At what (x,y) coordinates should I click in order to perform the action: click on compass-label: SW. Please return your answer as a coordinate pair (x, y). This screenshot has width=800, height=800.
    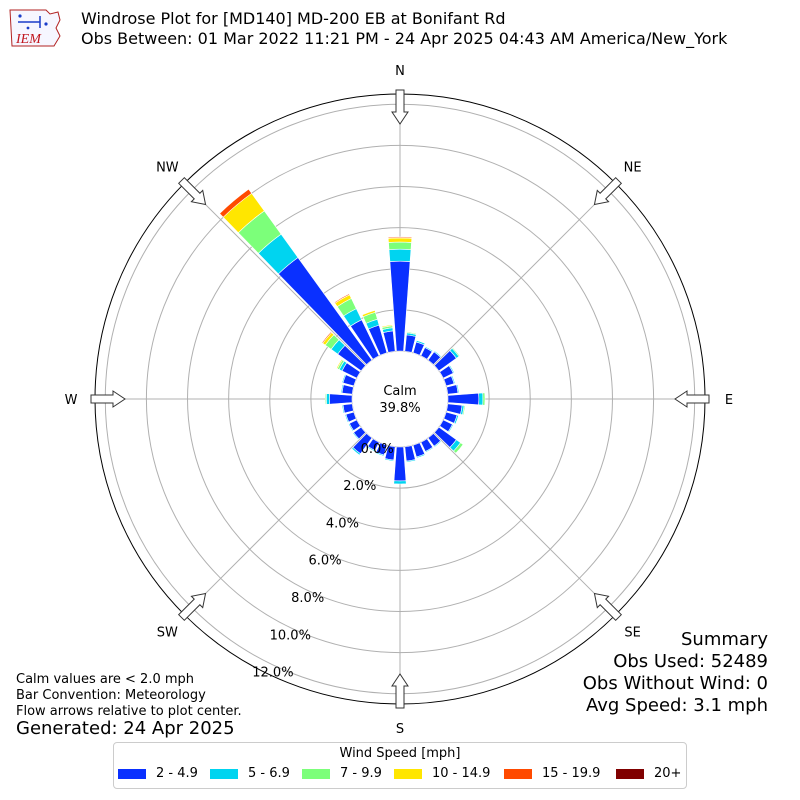
    Looking at the image, I should click on (167, 633).